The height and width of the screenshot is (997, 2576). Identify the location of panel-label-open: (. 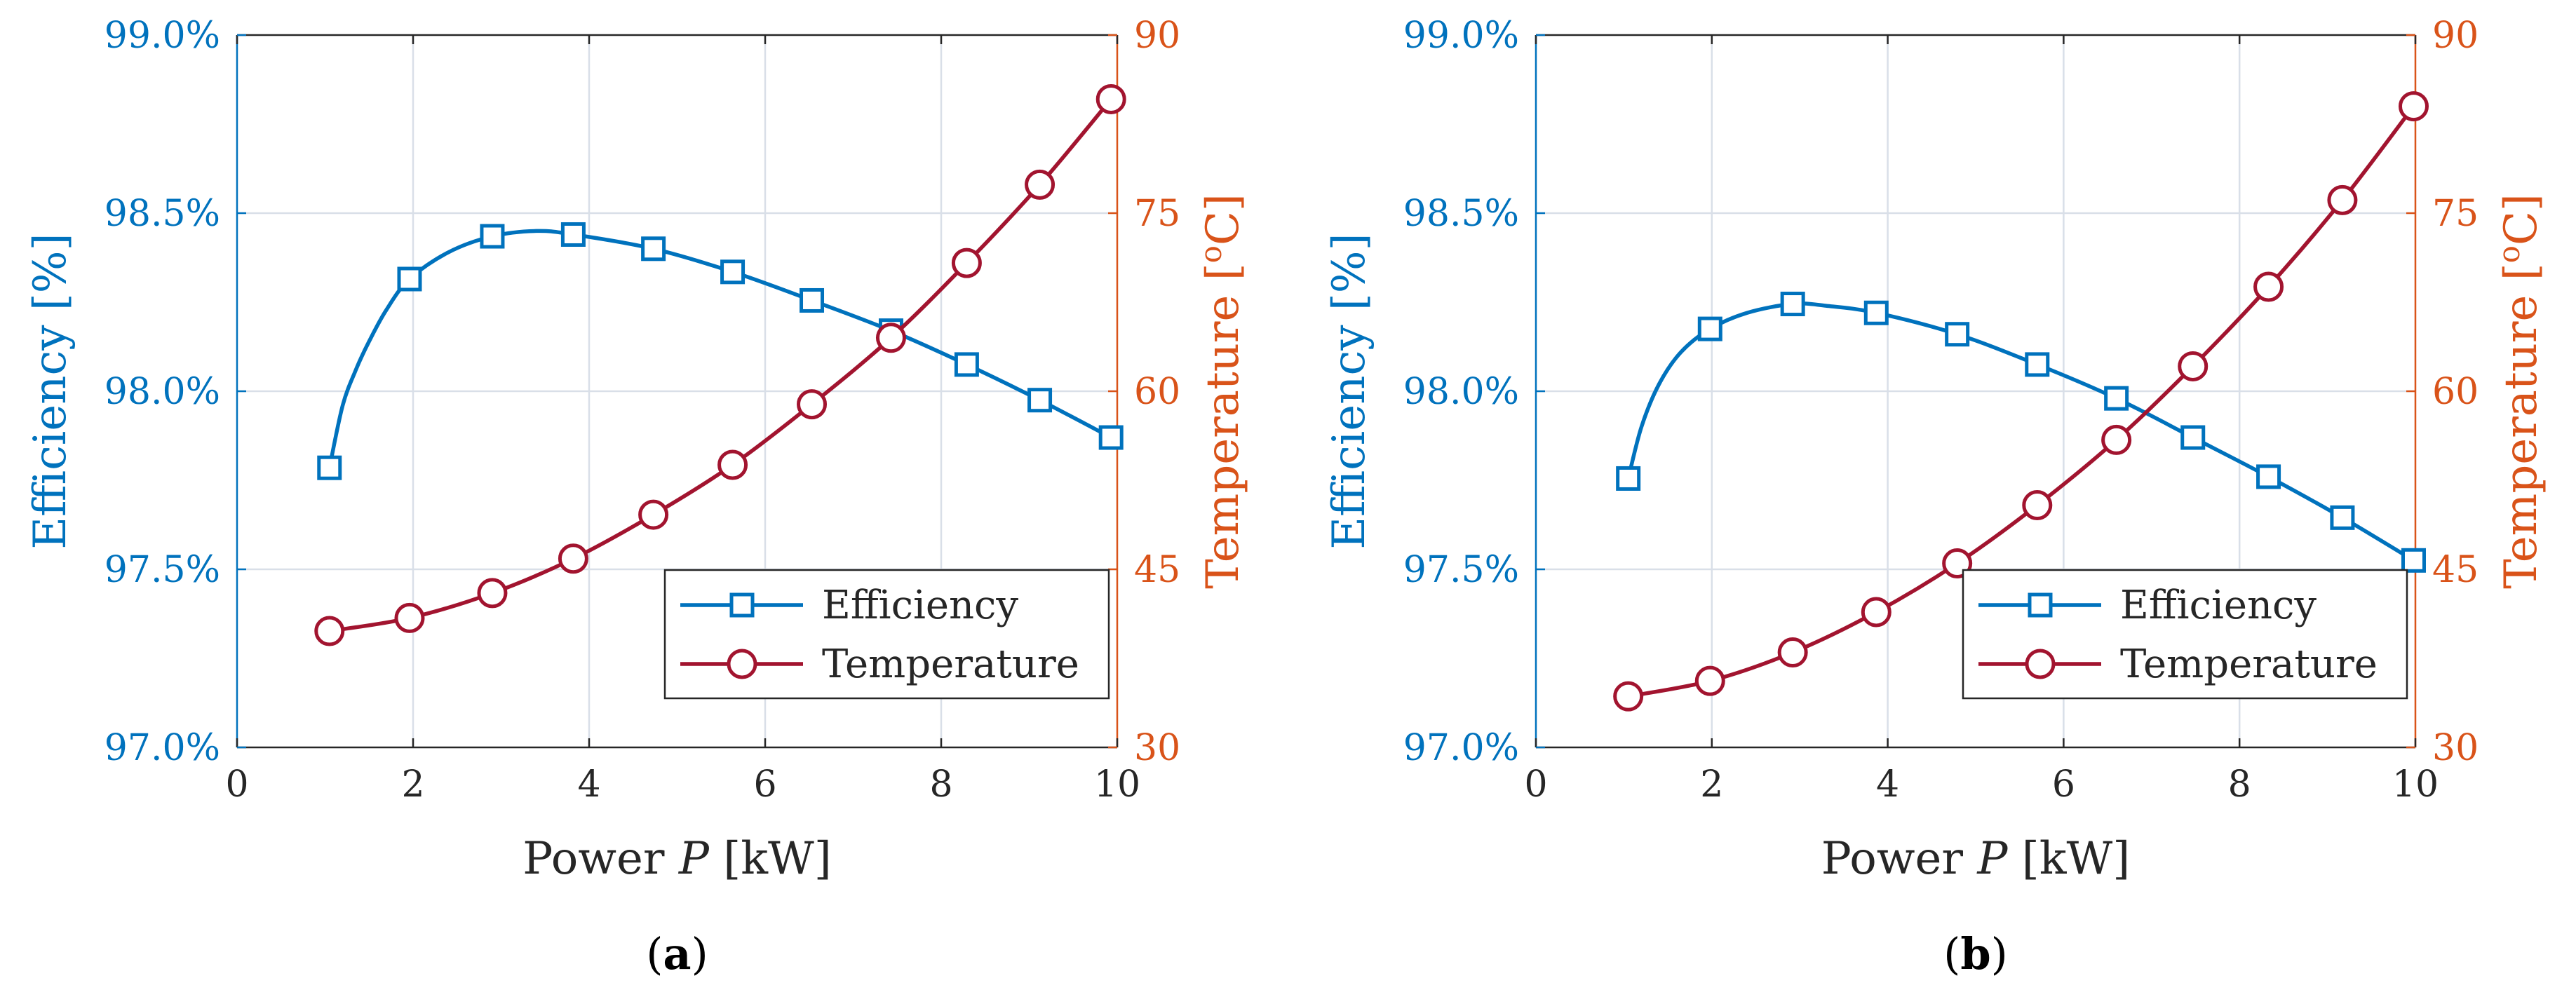
(654, 954).